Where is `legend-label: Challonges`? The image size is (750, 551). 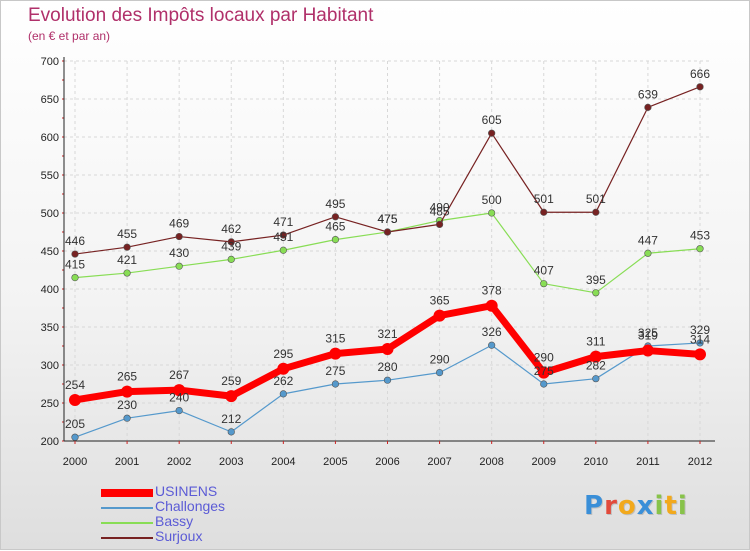
legend-label: Challonges is located at coordinates (190, 506).